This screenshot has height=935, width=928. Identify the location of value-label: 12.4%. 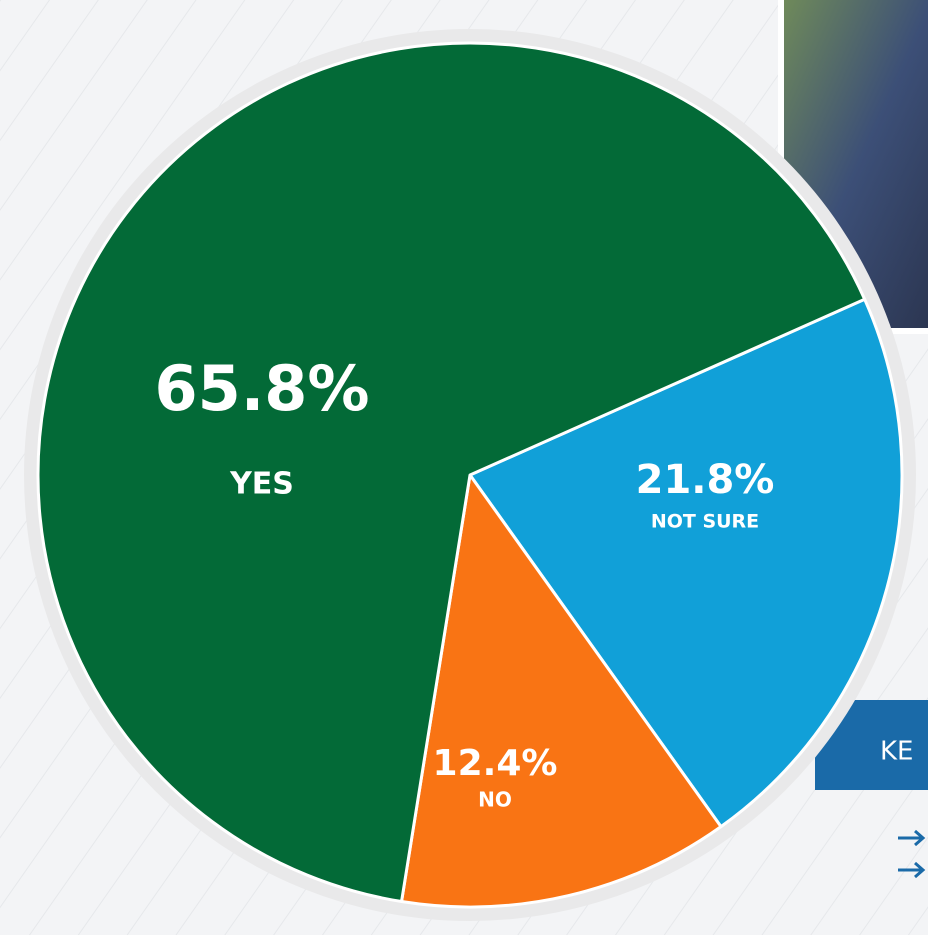
(495, 763).